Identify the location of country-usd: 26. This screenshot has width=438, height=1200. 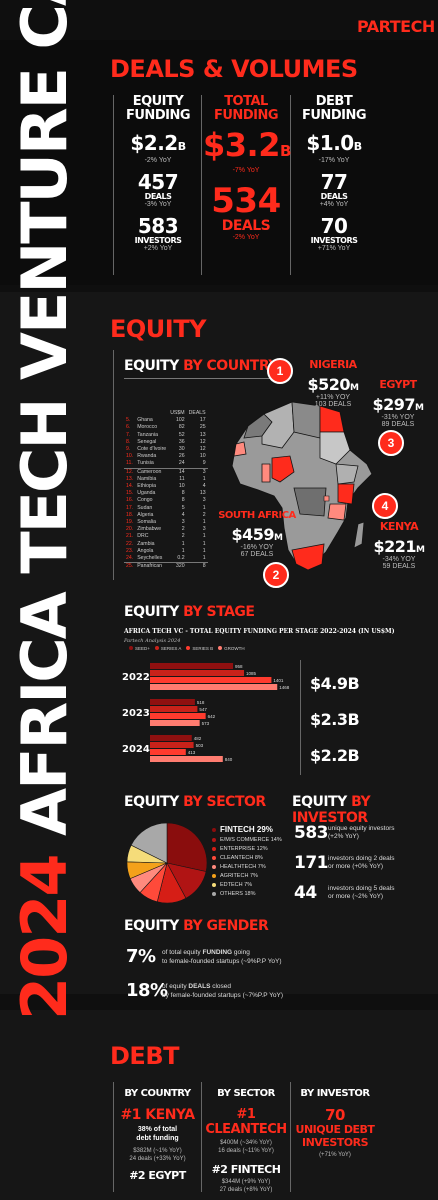
(181, 456).